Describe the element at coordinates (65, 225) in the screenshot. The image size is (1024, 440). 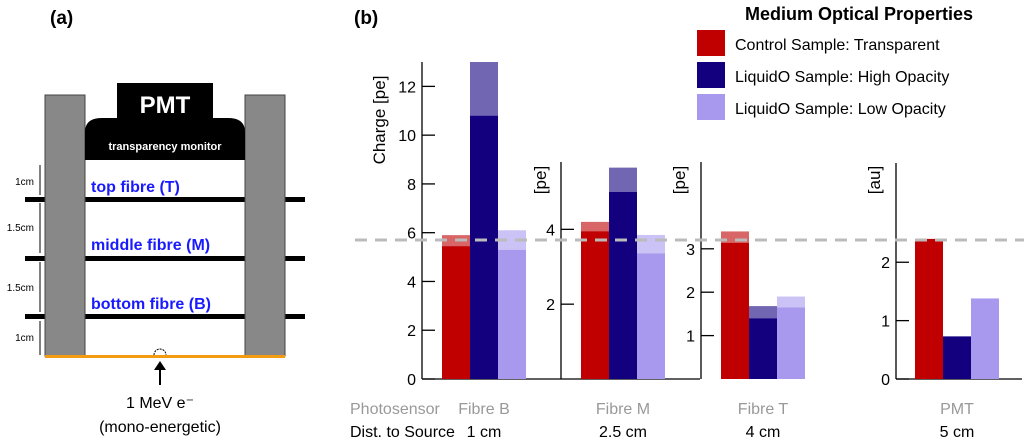
I see `left-pillar` at that location.